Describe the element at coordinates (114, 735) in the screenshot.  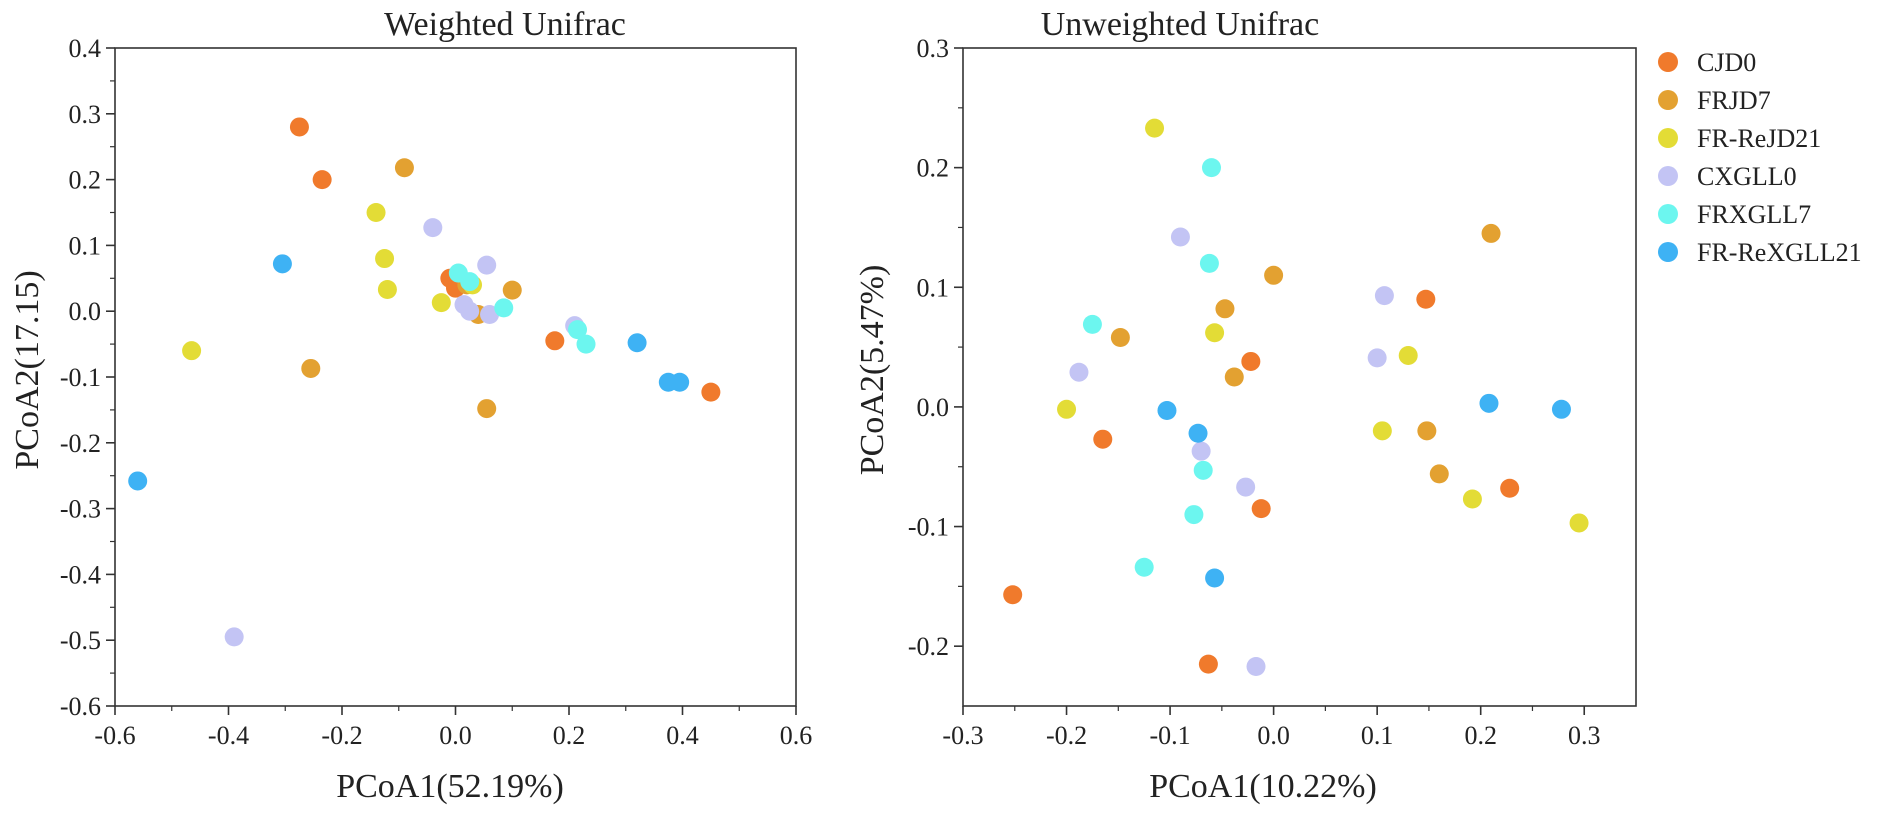
I see `weighted-x-tick-label: -0.6` at that location.